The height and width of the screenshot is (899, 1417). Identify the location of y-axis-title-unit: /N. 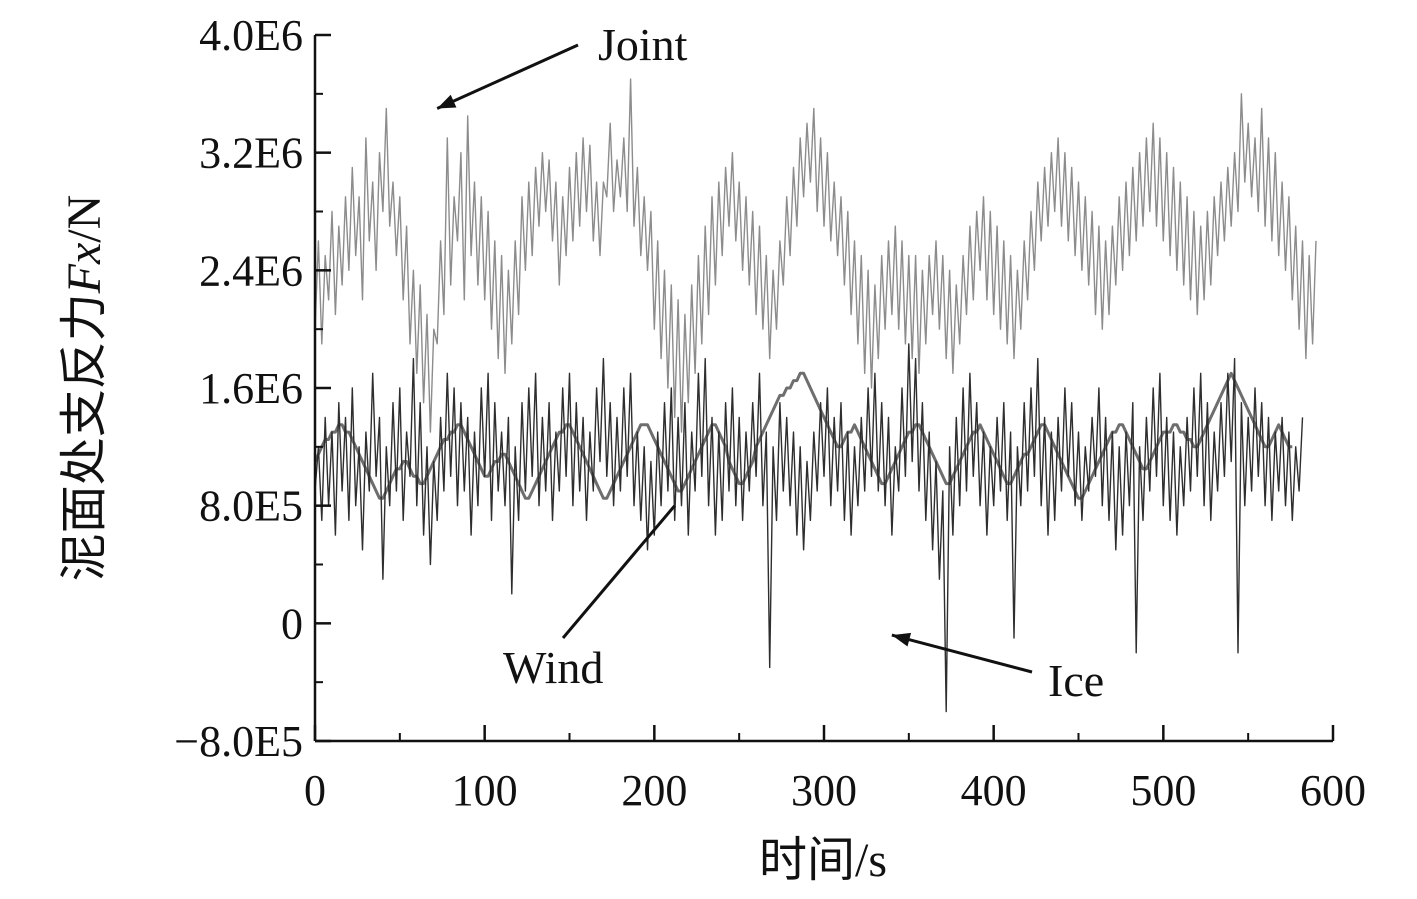
(84, 219).